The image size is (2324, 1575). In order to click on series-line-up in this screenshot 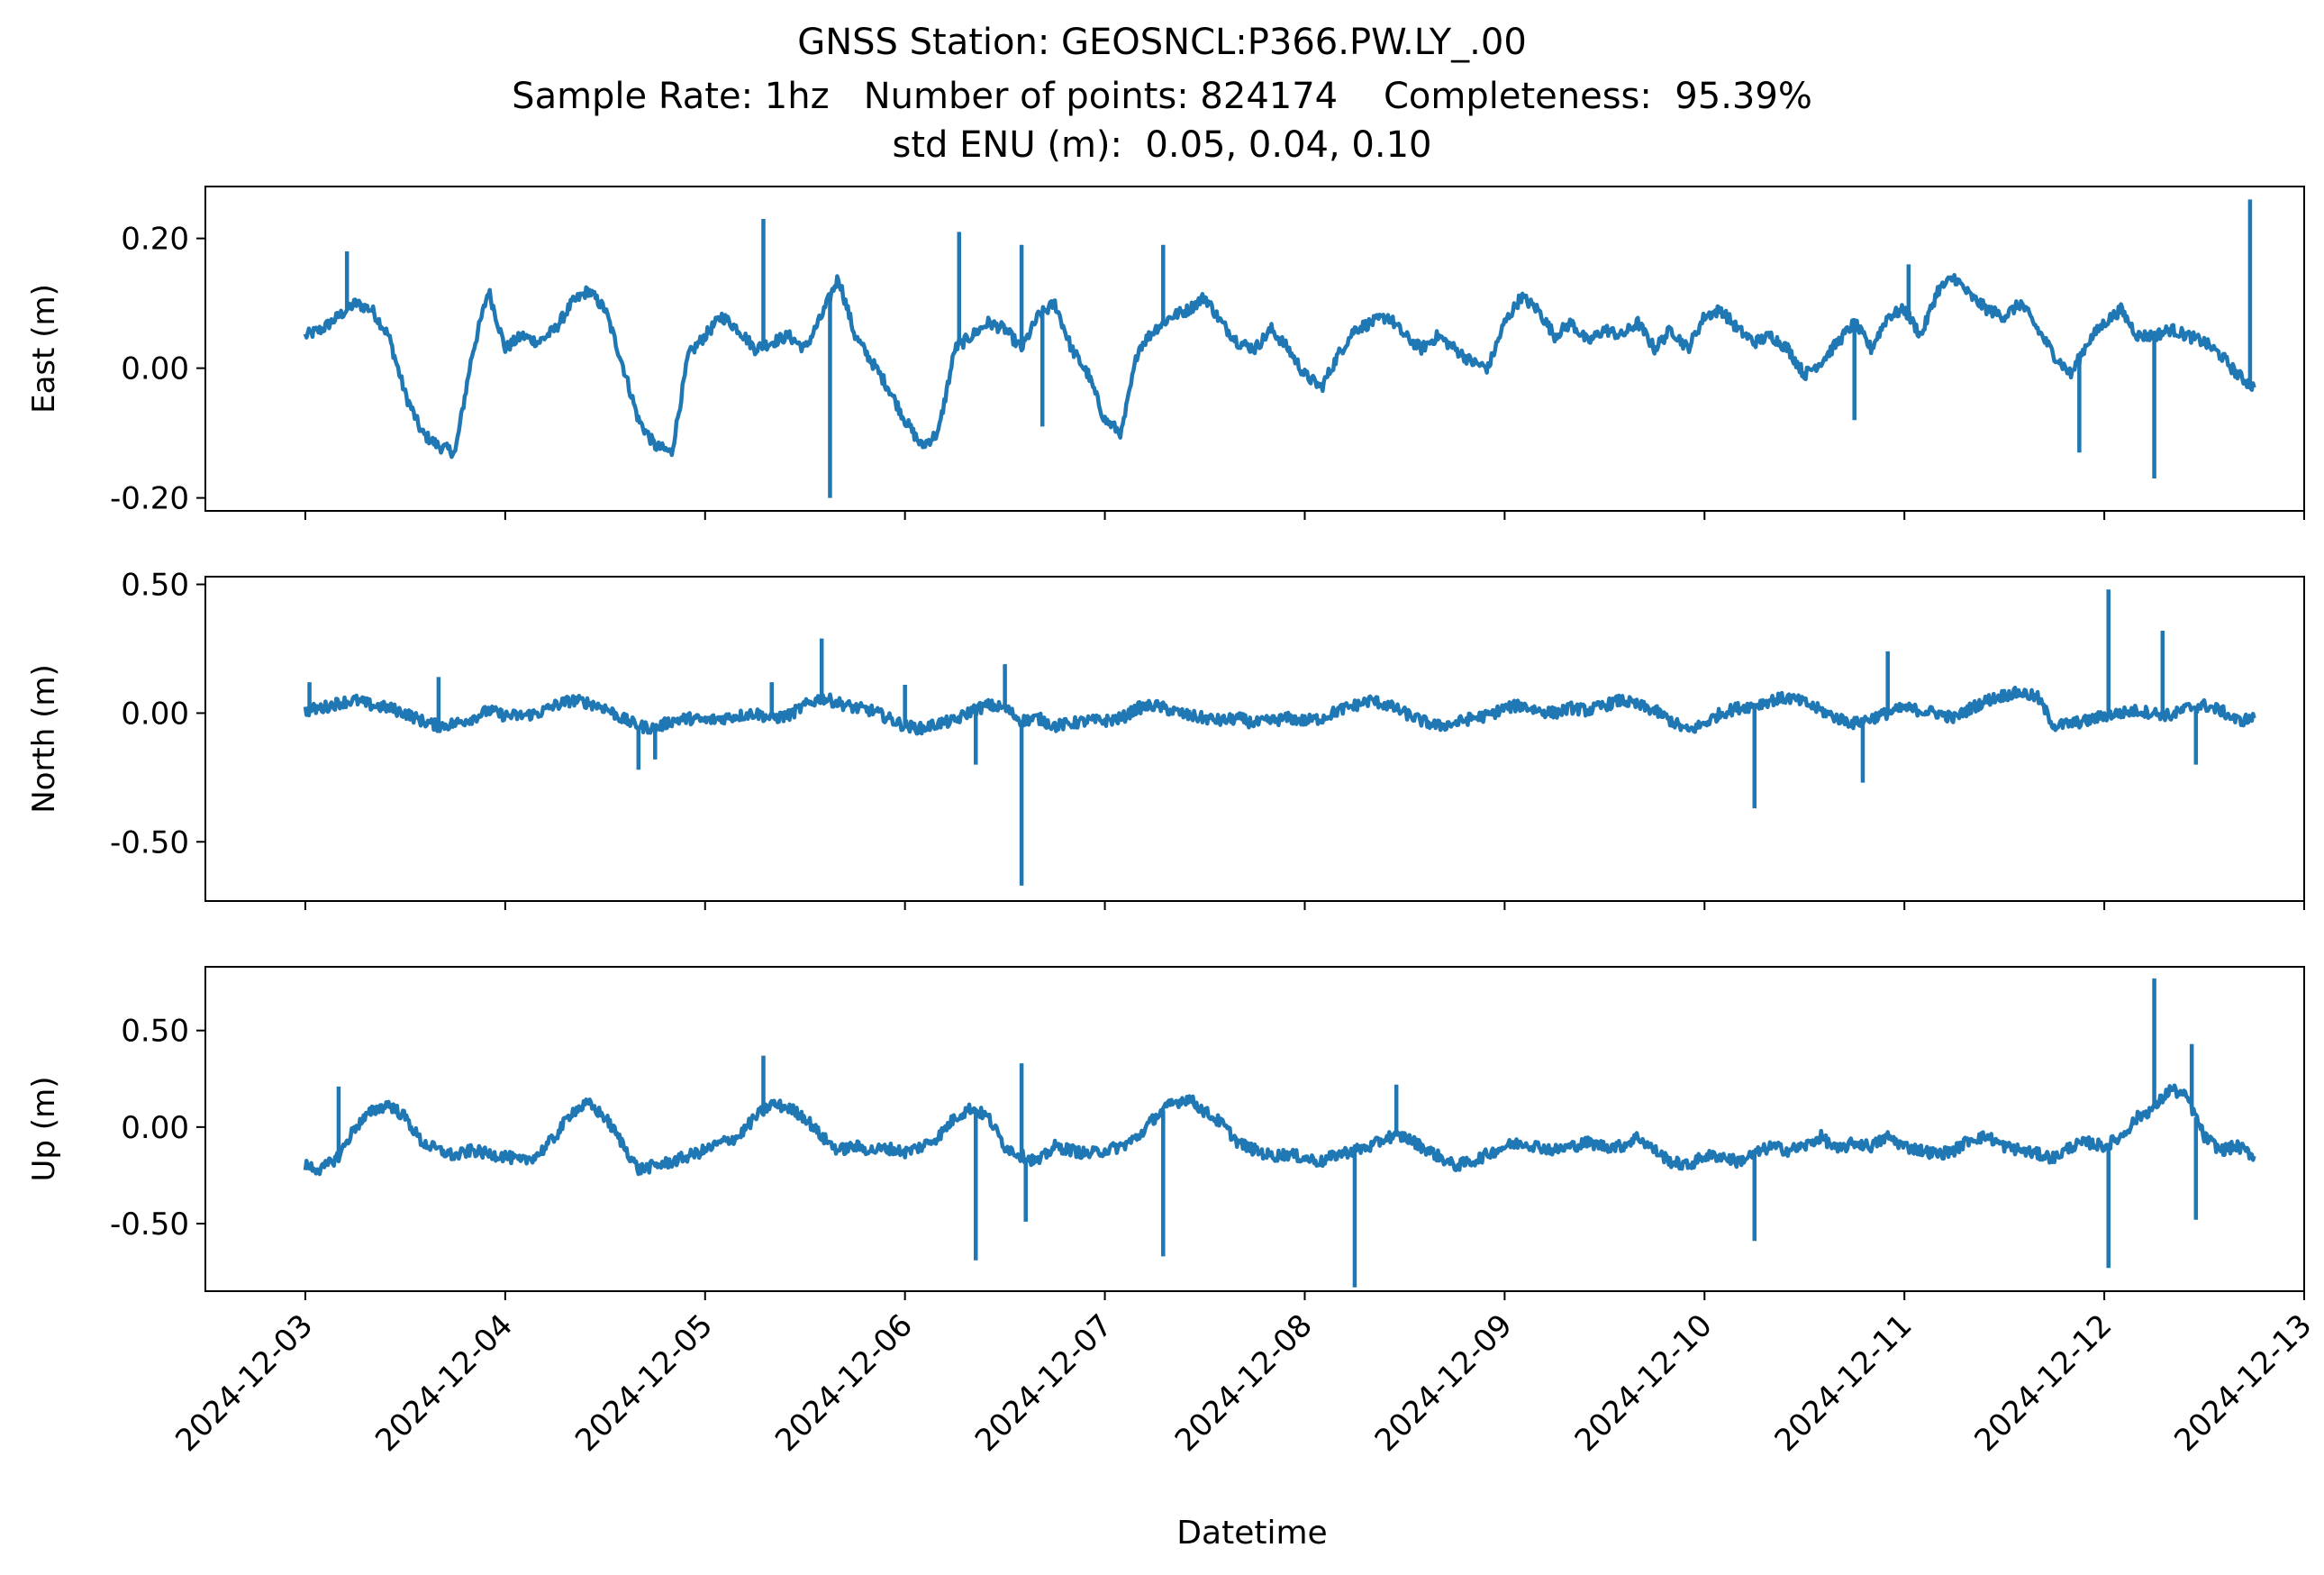, I will do `click(1280, 1130)`.